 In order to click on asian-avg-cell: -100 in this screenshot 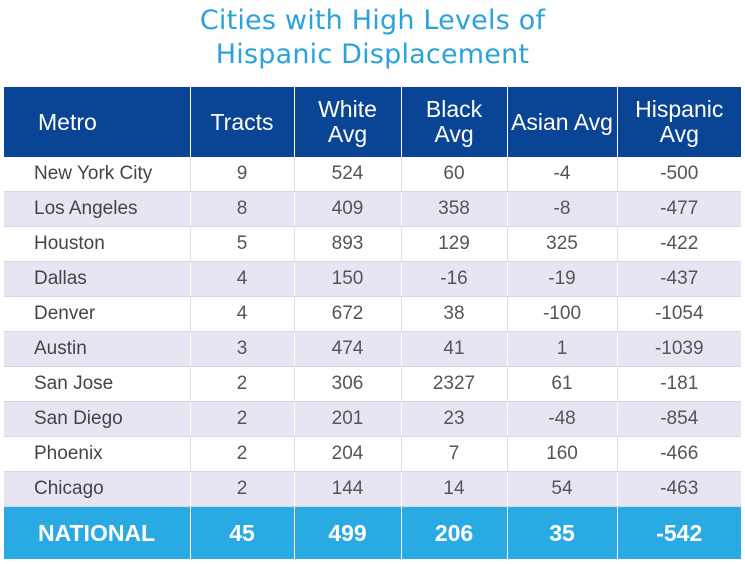, I will do `click(562, 314)`.